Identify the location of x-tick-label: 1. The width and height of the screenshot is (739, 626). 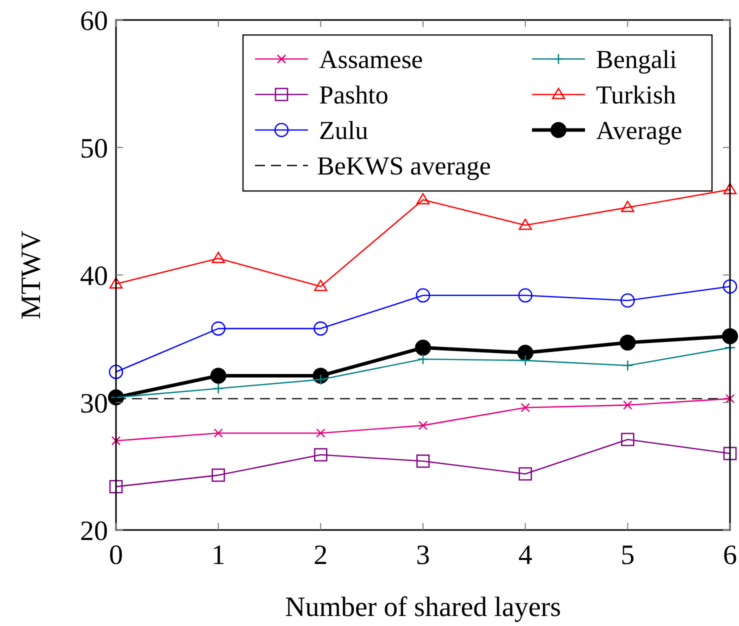
(218, 555).